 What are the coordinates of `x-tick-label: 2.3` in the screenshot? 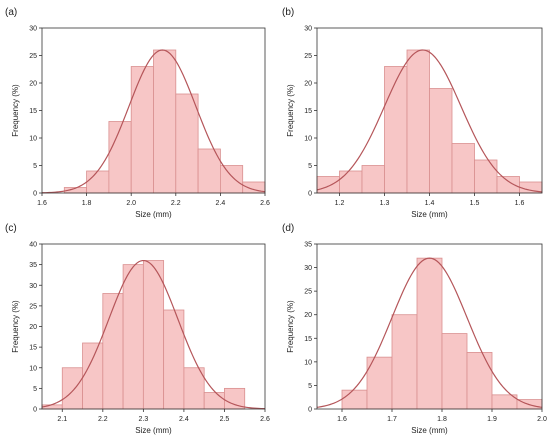 It's located at (143, 419).